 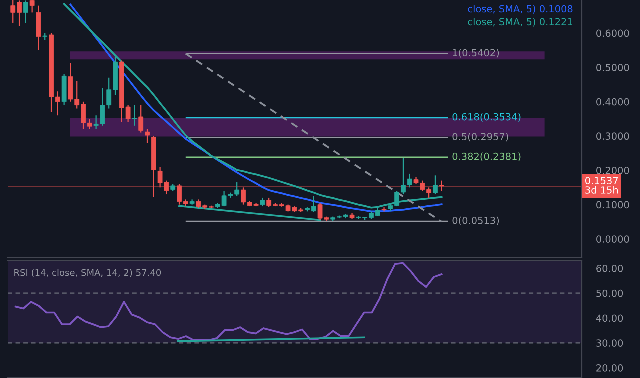 I want to click on ref-line-label: 0(0.0513), so click(x=476, y=221).